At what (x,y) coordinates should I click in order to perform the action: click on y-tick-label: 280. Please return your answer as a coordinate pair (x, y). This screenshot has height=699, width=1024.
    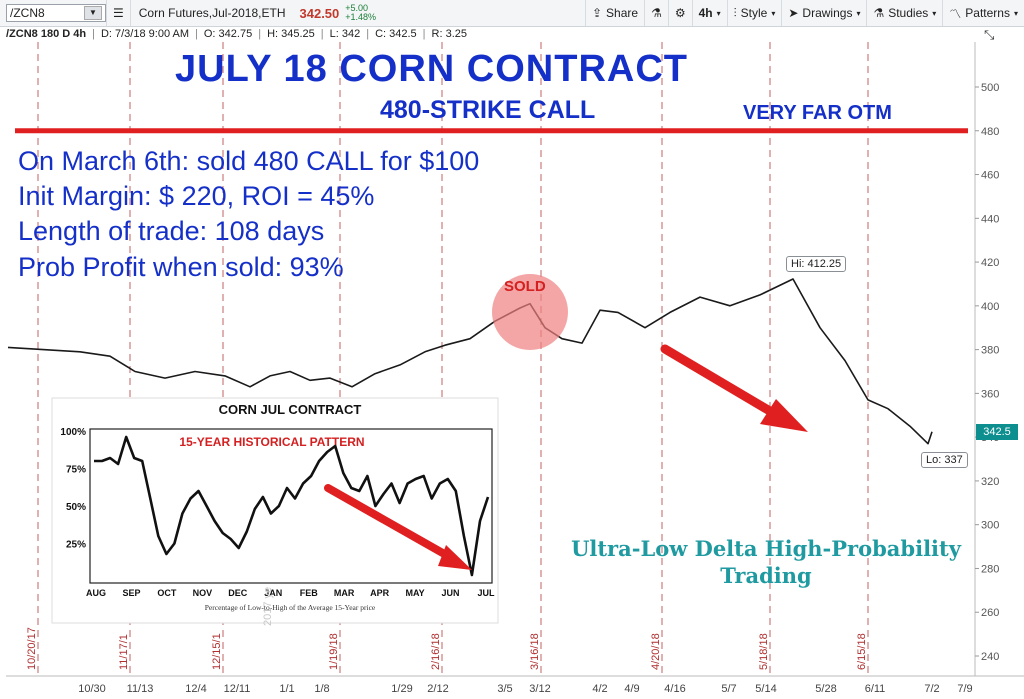
    Looking at the image, I should click on (990, 569).